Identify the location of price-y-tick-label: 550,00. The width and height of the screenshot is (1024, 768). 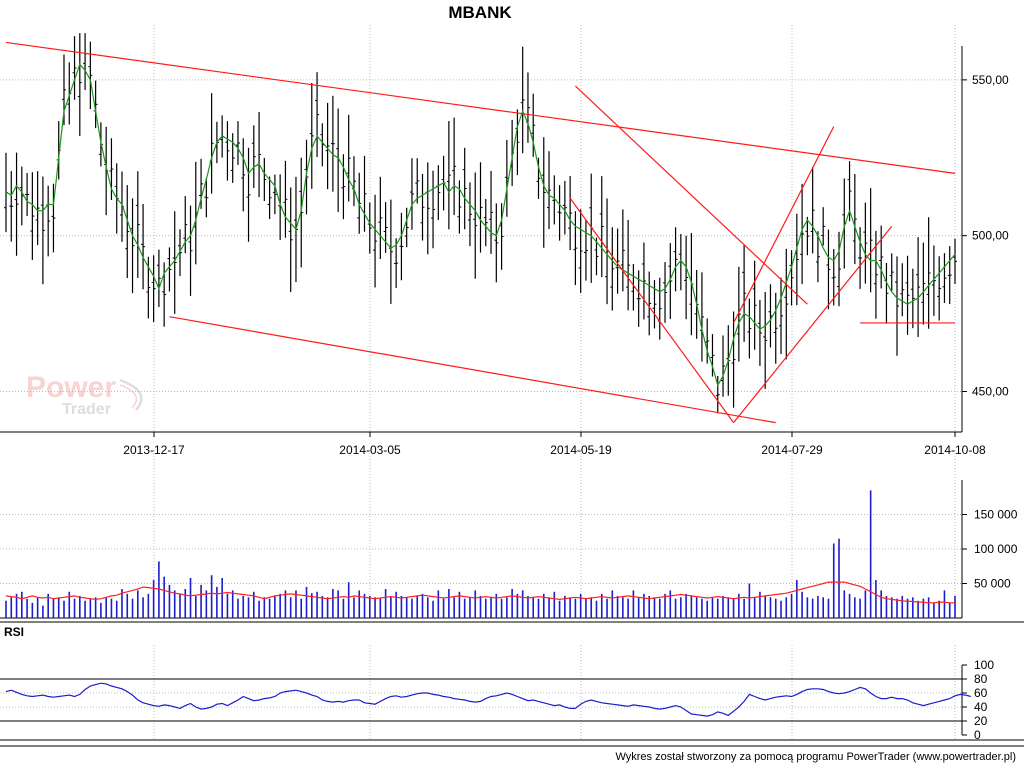
(990, 80).